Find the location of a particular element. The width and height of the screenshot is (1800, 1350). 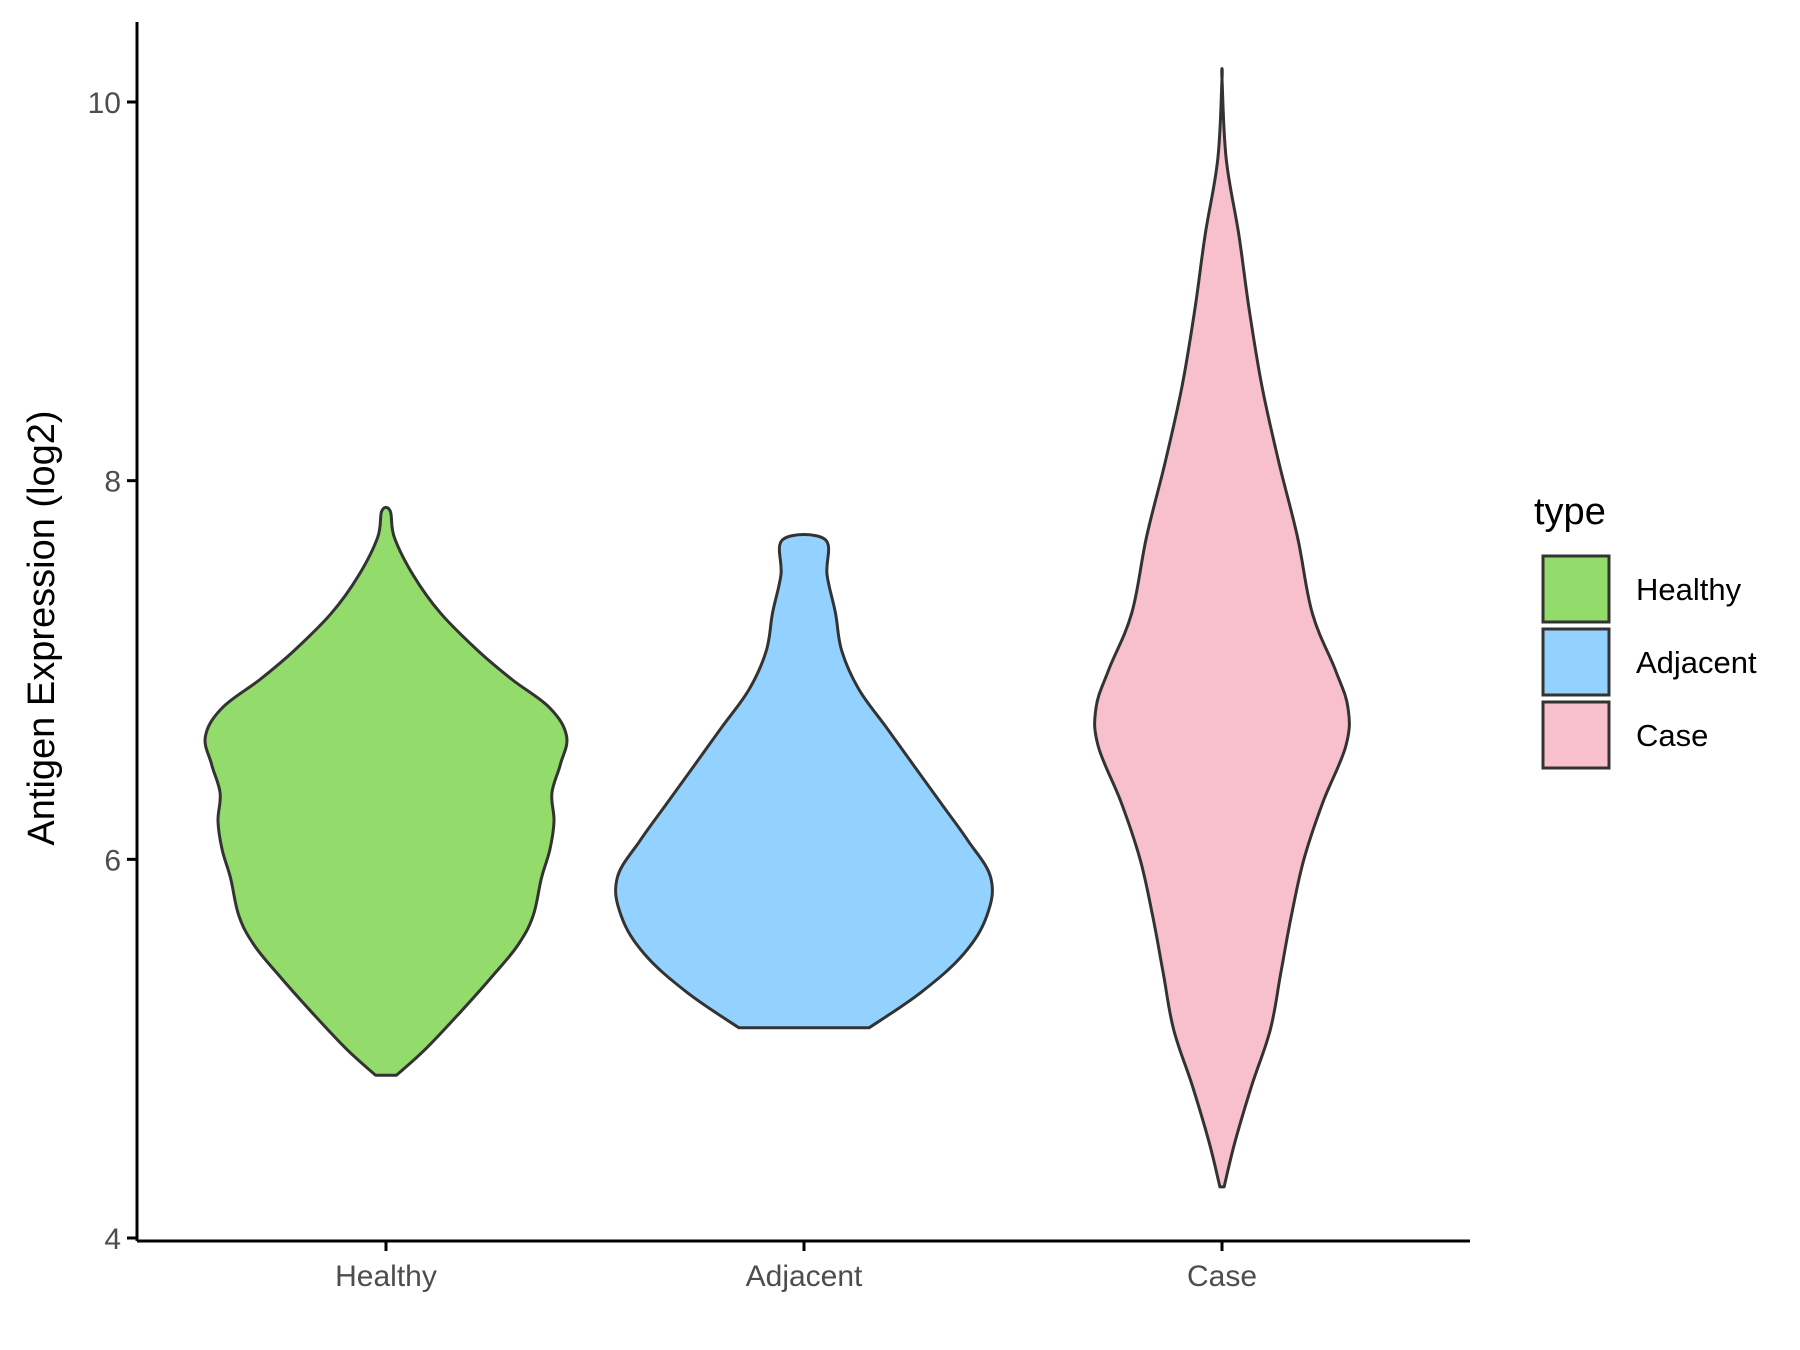

x-tick-label: Case is located at coordinates (1222, 1276).